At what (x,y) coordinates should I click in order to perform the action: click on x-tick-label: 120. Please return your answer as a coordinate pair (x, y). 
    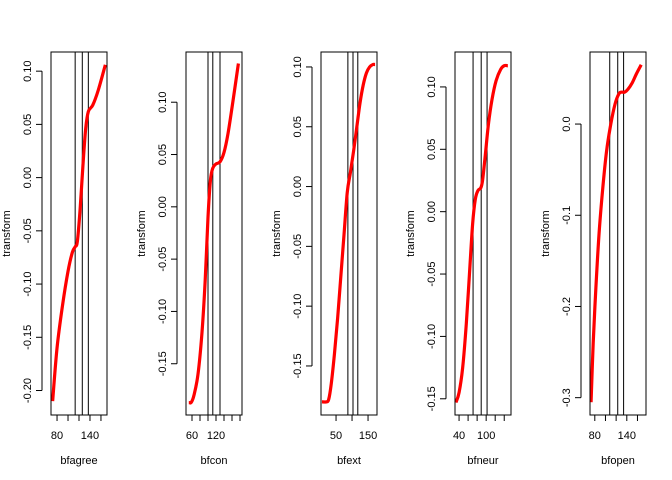
    Looking at the image, I should click on (216, 436).